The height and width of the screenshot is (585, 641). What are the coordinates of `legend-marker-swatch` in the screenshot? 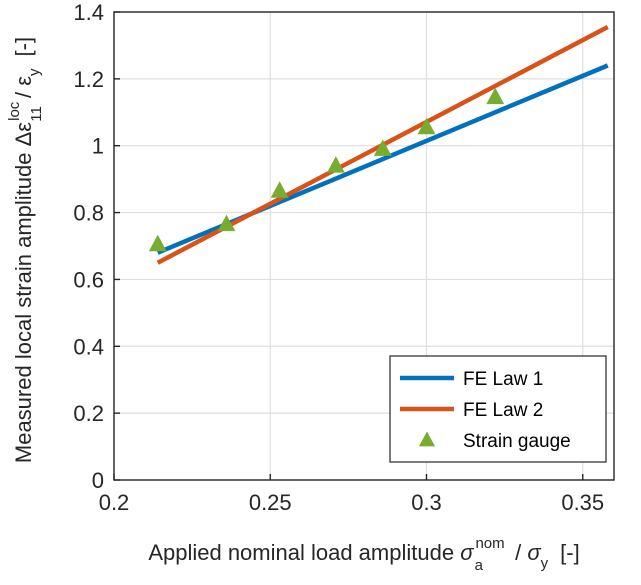 It's located at (427, 439).